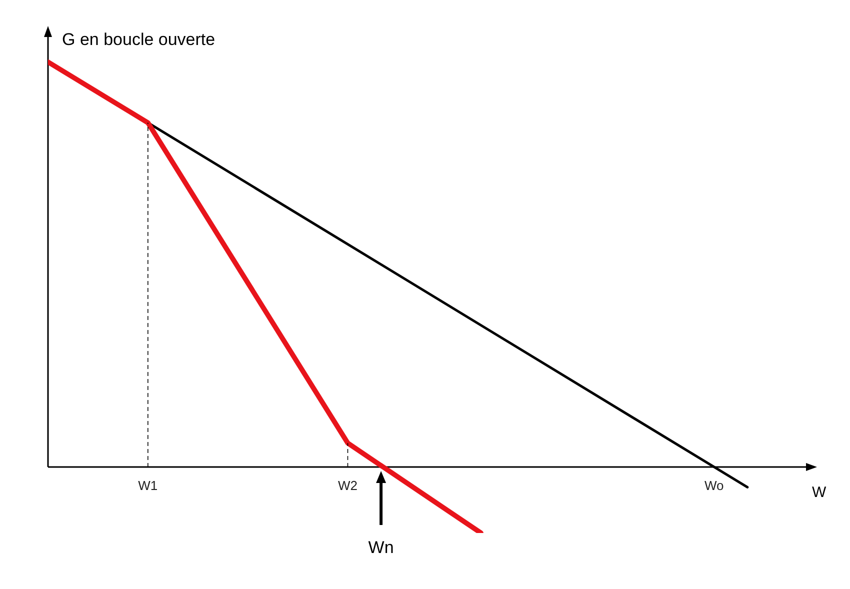 The image size is (850, 589). I want to click on y-axis-title: G en boucle ouverte, so click(139, 39).